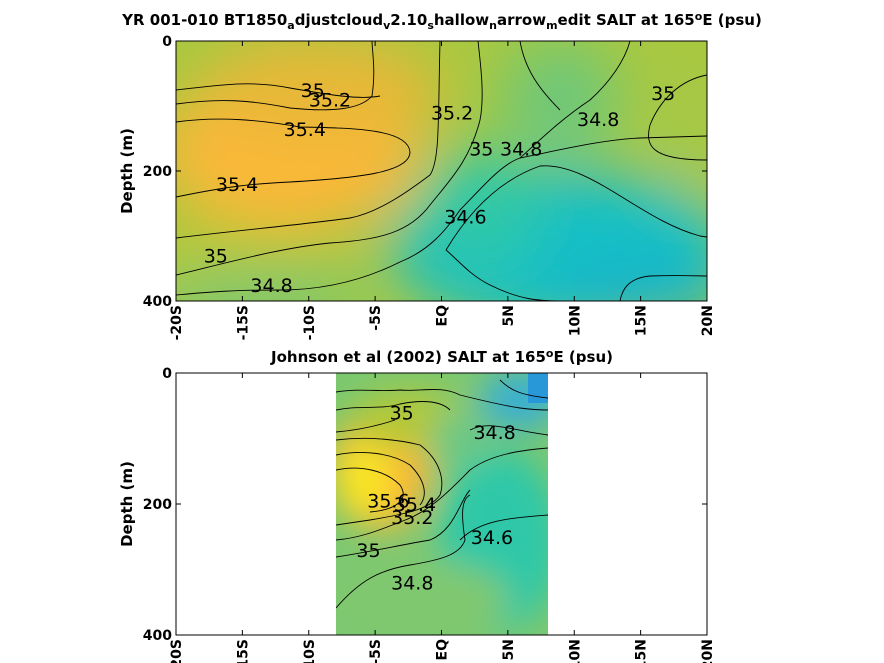  What do you see at coordinates (127, 504) in the screenshot?
I see `bottom-y-axis-label: Depth (m)` at bounding box center [127, 504].